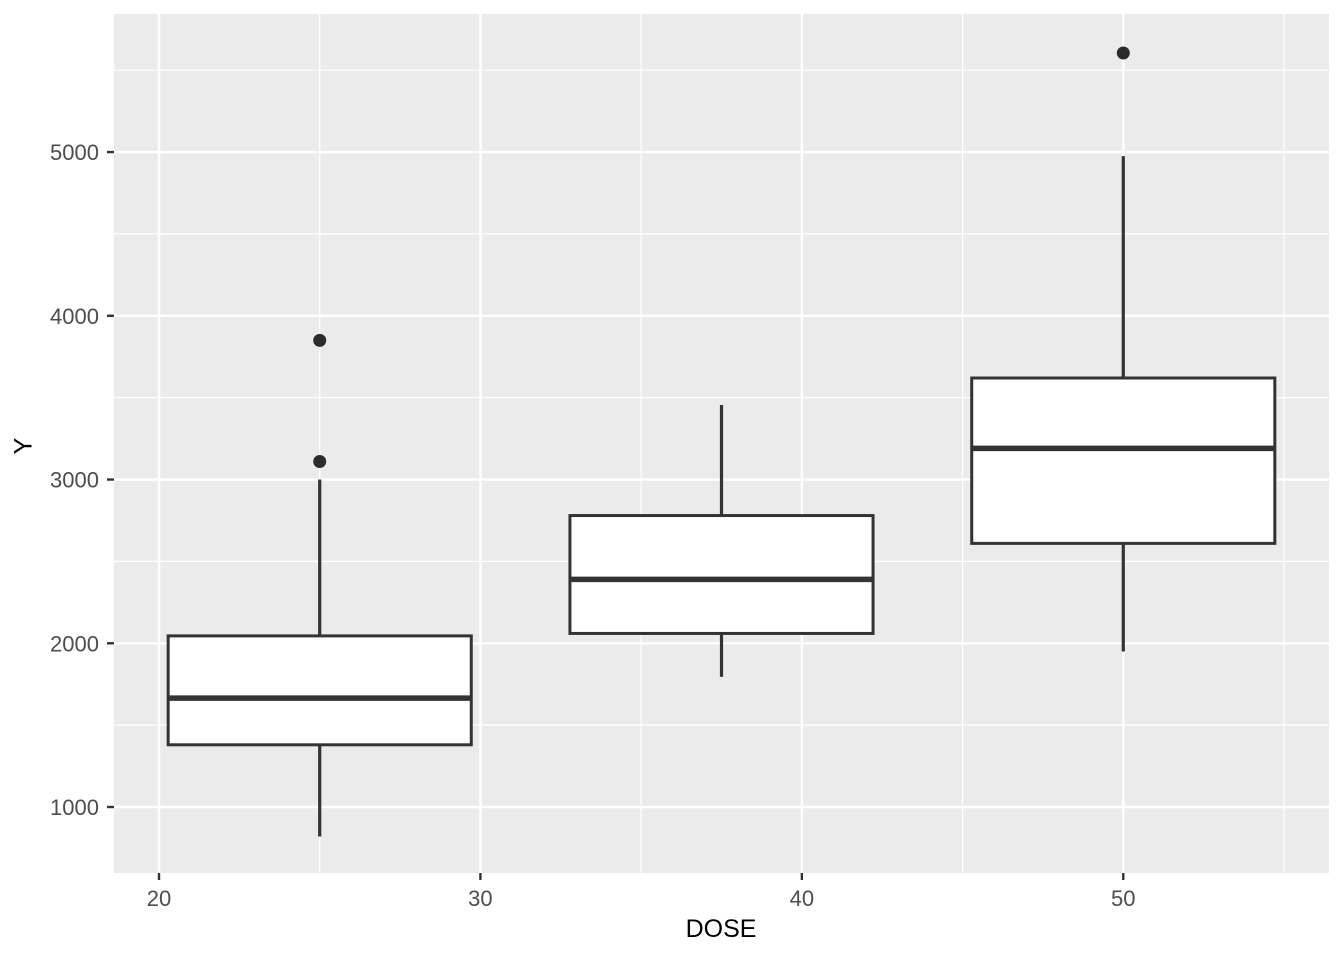 The image size is (1344, 960). Describe the element at coordinates (74, 152) in the screenshot. I see `y-tick-label: 5000` at that location.